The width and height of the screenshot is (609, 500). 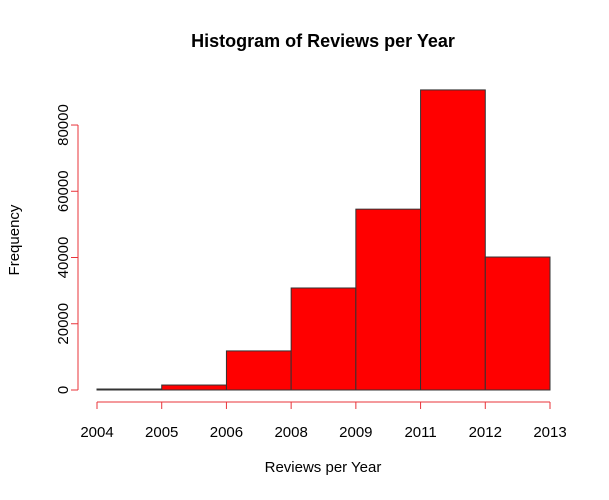 What do you see at coordinates (63, 125) in the screenshot?
I see `y-tick-label: 80000` at bounding box center [63, 125].